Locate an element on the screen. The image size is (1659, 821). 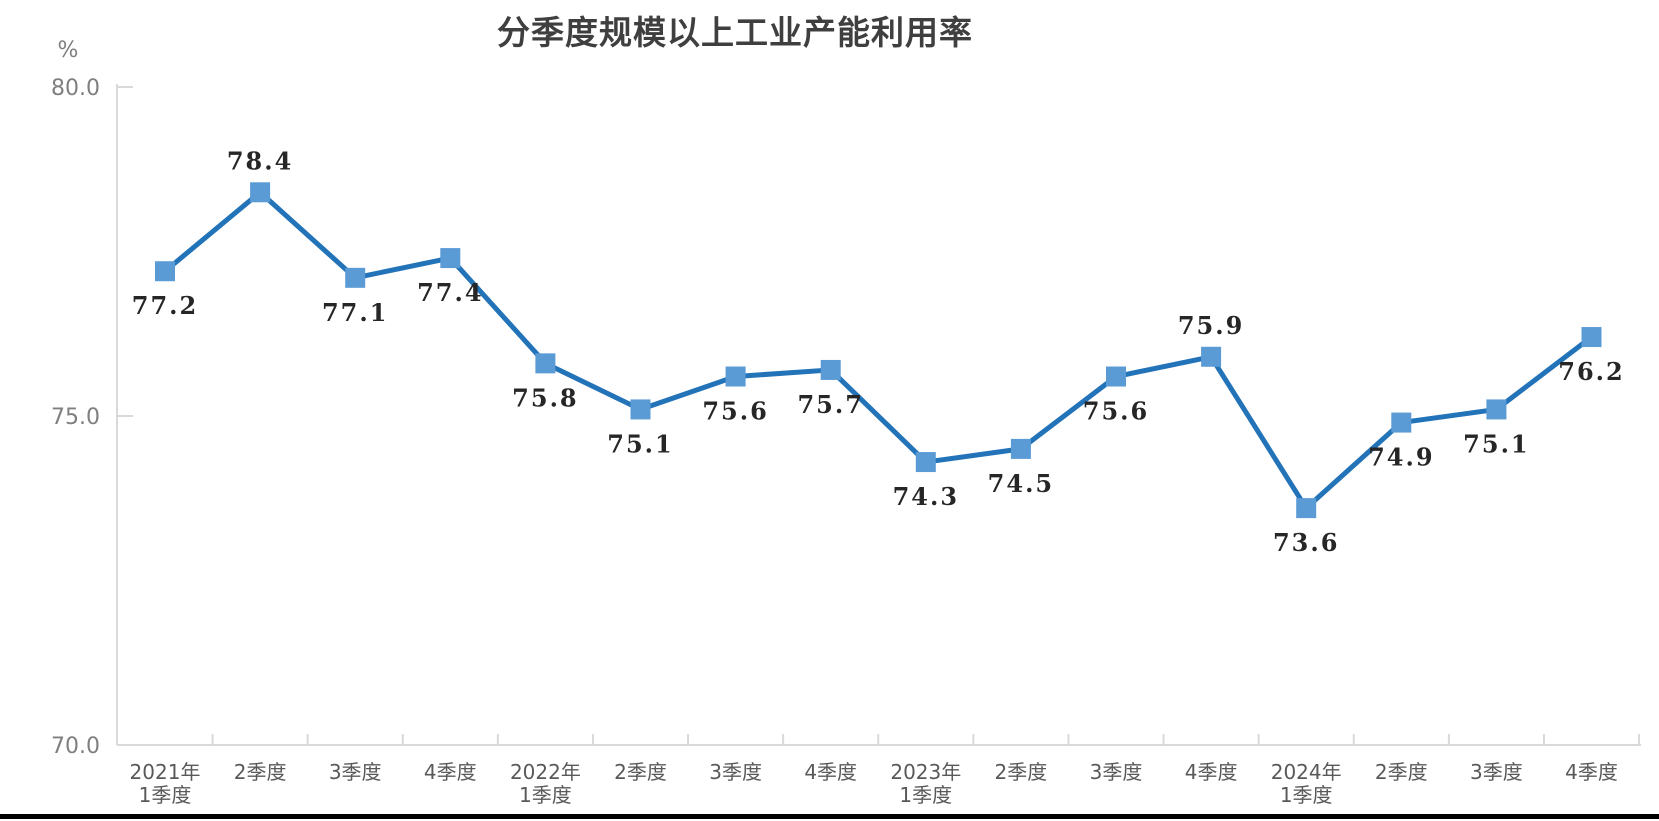
chart-title: 分季度规模以上工业产能利用率 is located at coordinates (735, 32).